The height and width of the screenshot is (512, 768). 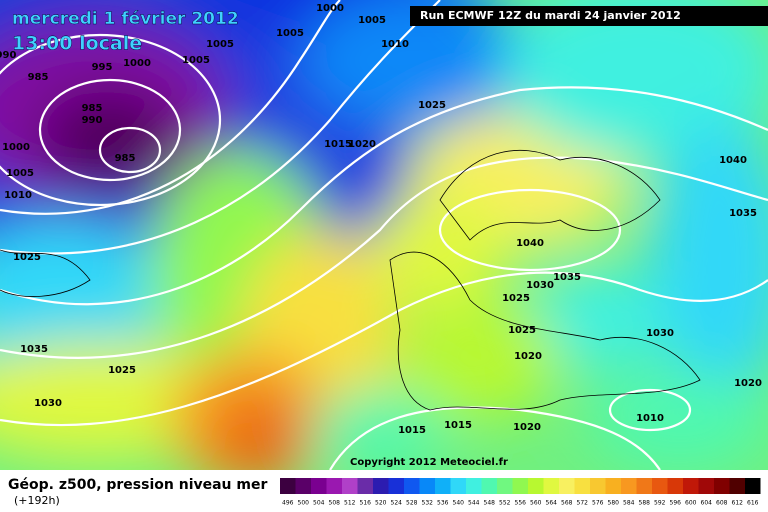 I want to click on colorbar-label: 576, so click(x=598, y=503).